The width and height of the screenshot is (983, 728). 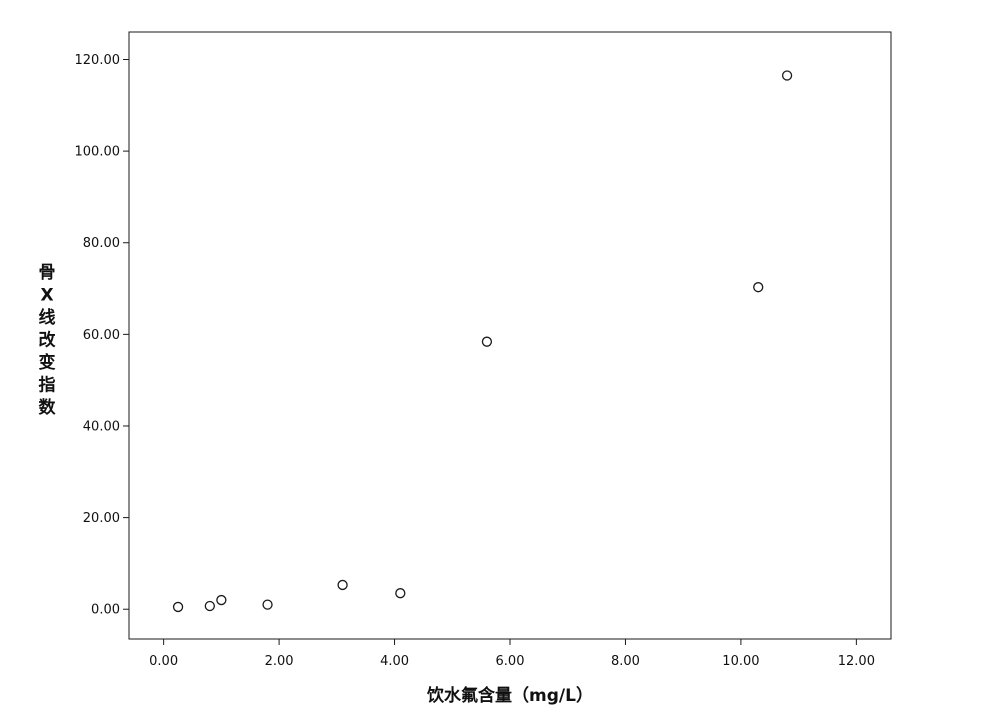 I want to click on x-tick-label: 8.00, so click(x=625, y=661).